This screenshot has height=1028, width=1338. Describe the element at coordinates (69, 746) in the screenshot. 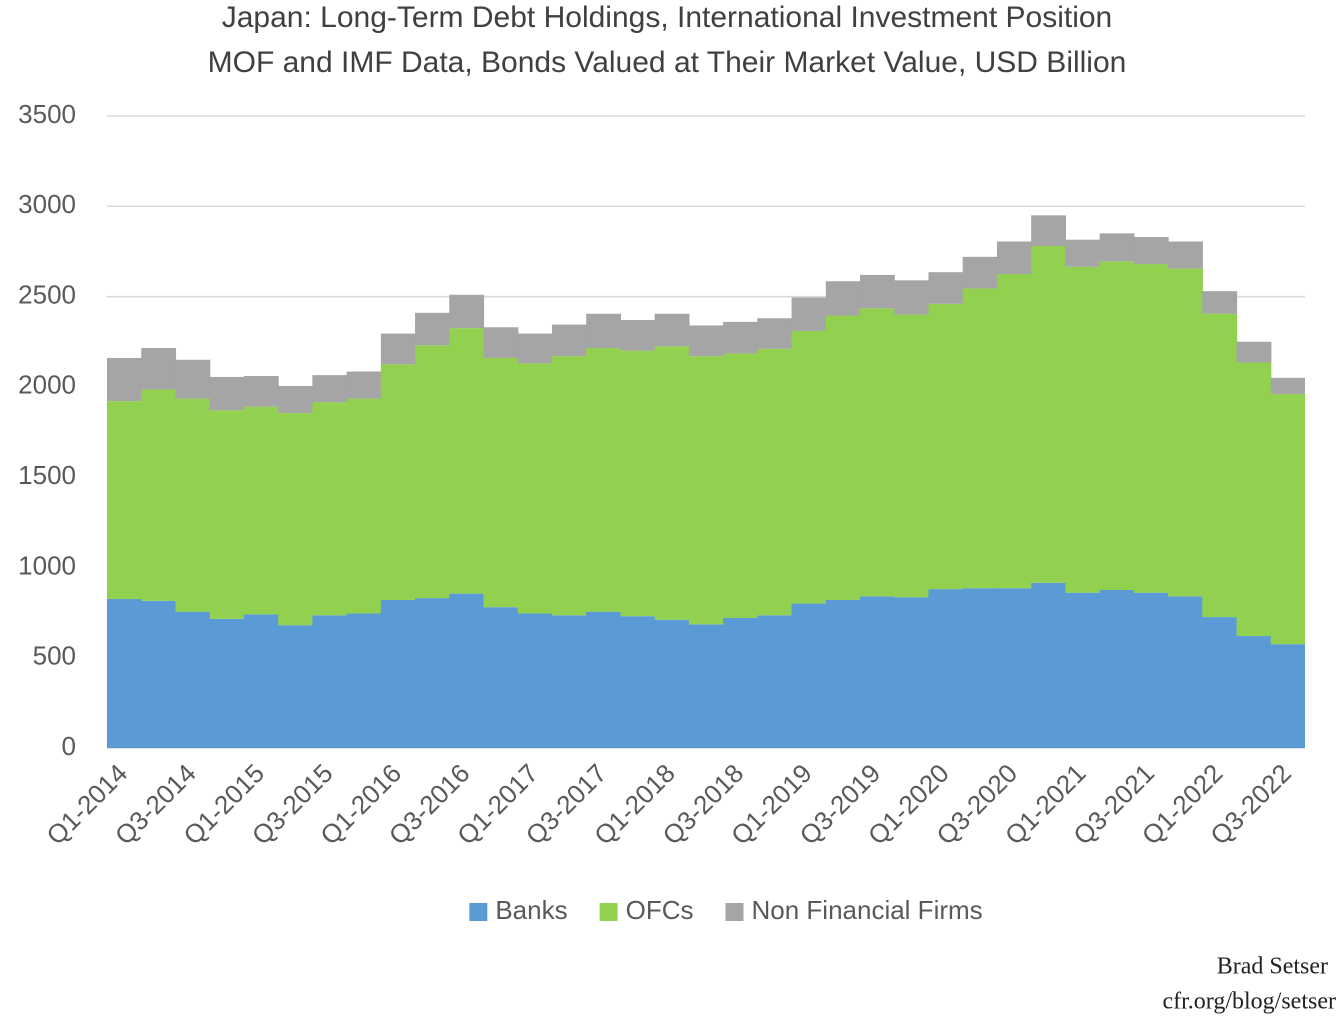

I see `y-tick-label: 0` at that location.